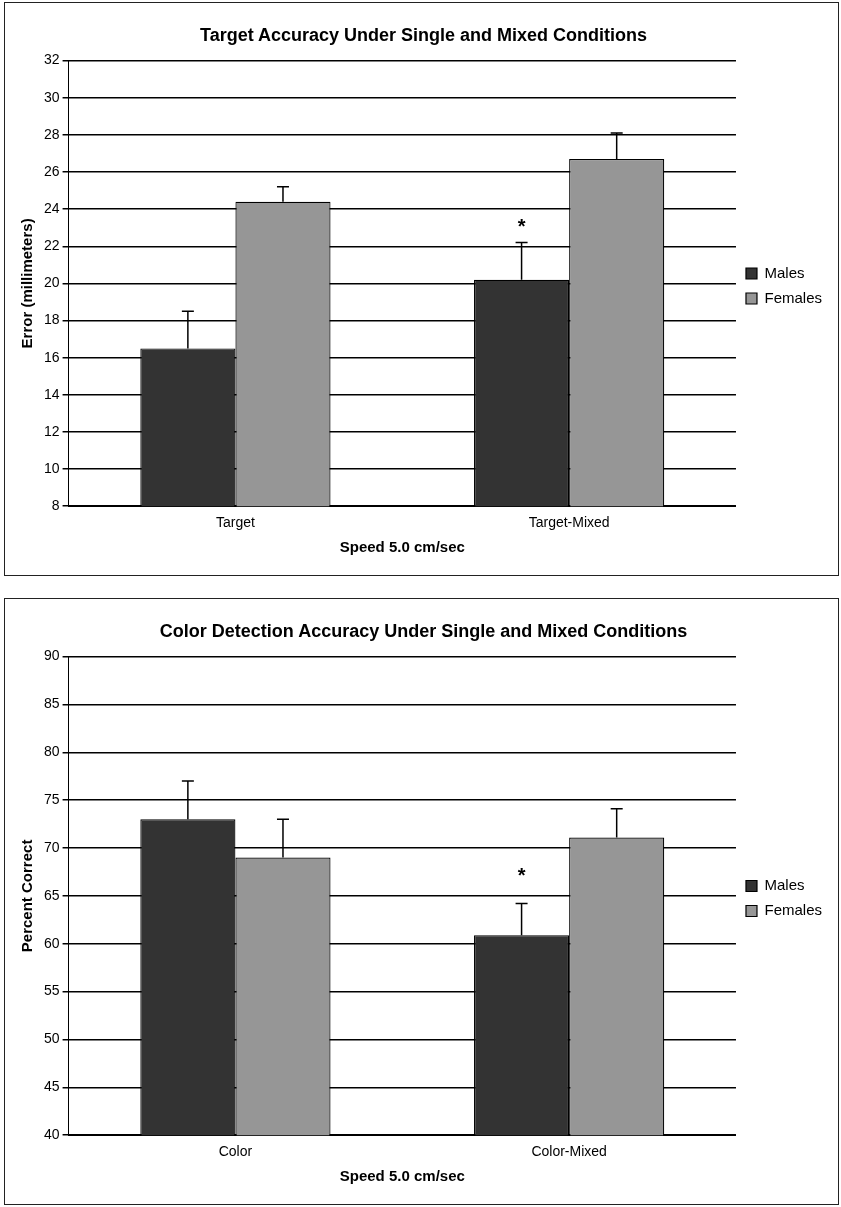  I want to click on y-tick-label: 50, so click(51, 1038).